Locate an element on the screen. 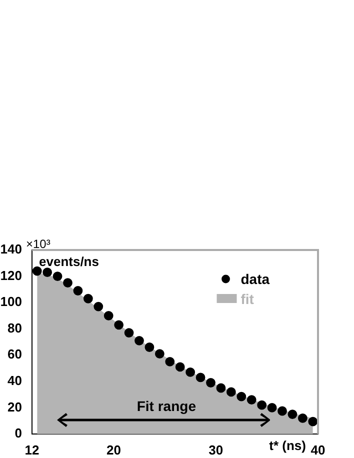  y-tick-label: 60 is located at coordinates (15, 354).